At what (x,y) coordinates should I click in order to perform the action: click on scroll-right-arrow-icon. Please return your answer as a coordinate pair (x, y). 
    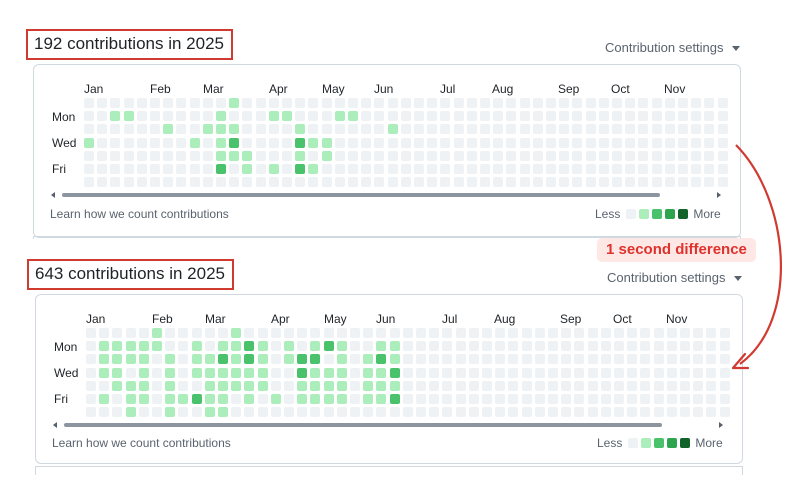
    Looking at the image, I should click on (719, 195).